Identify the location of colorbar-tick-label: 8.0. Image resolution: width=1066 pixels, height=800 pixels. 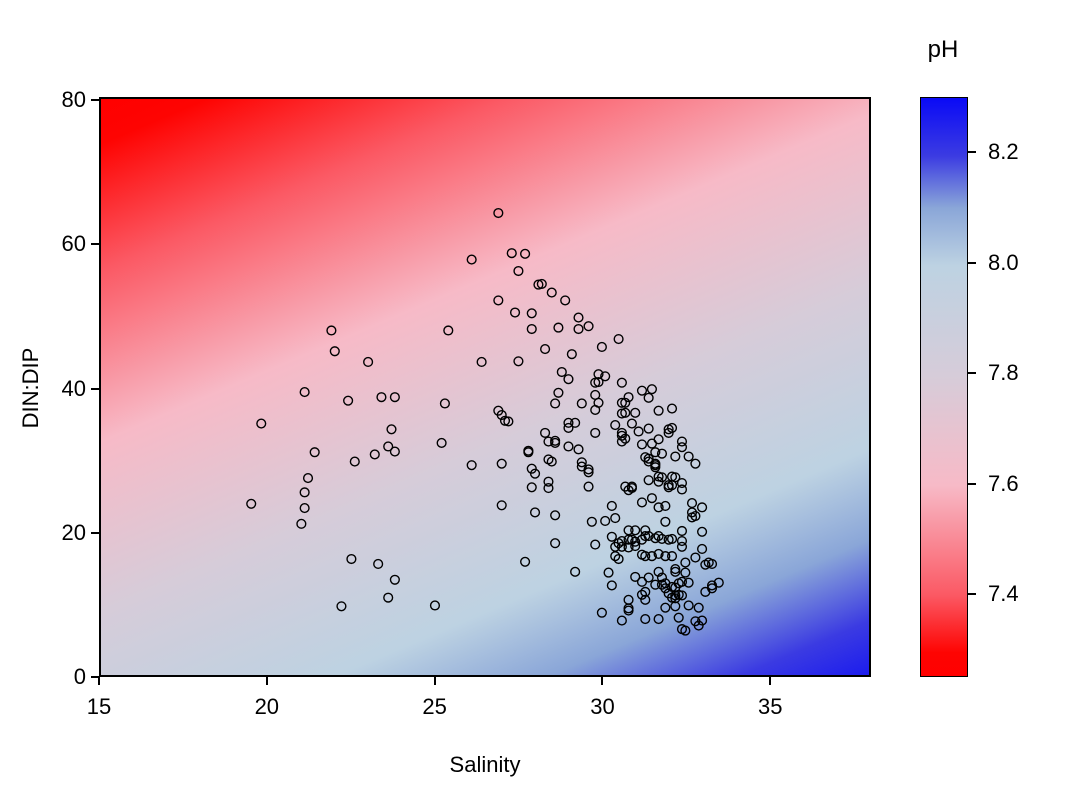
(1003, 262).